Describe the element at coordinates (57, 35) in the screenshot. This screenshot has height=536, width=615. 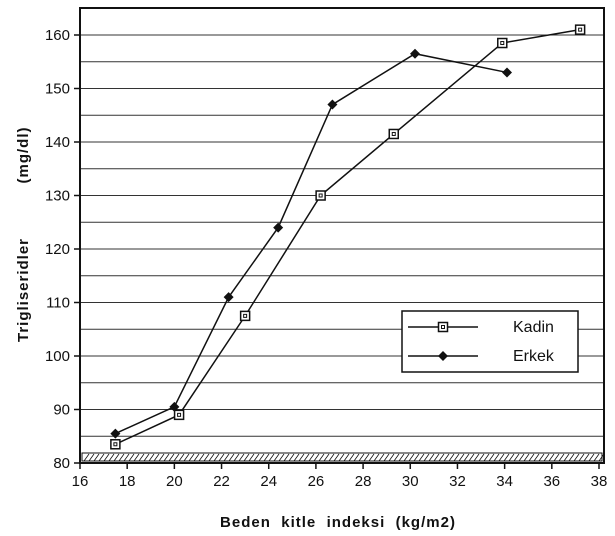
I see `y-tick-label: 160` at that location.